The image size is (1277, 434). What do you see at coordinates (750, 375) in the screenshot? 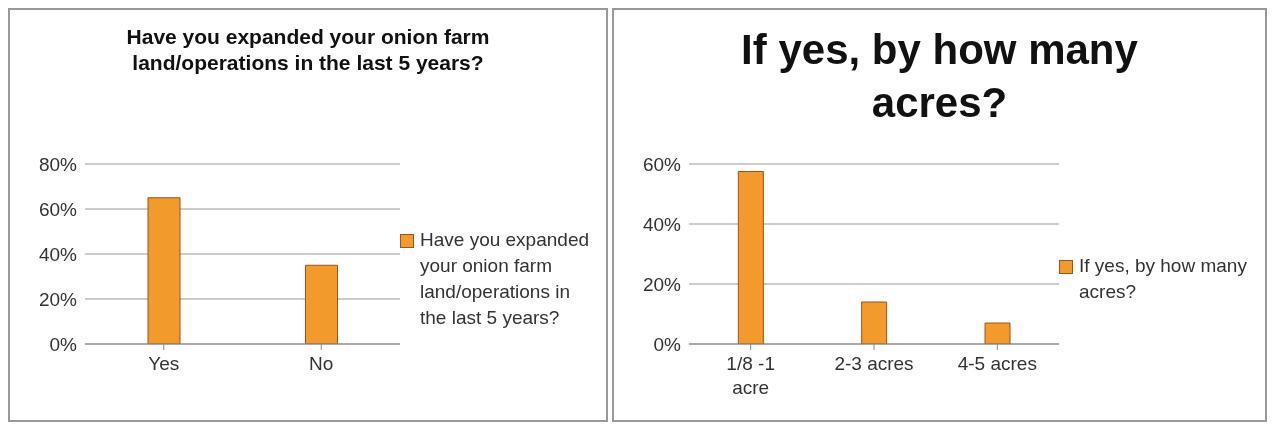
I see `x-tick-label: 1/8 -1 acre` at bounding box center [750, 375].